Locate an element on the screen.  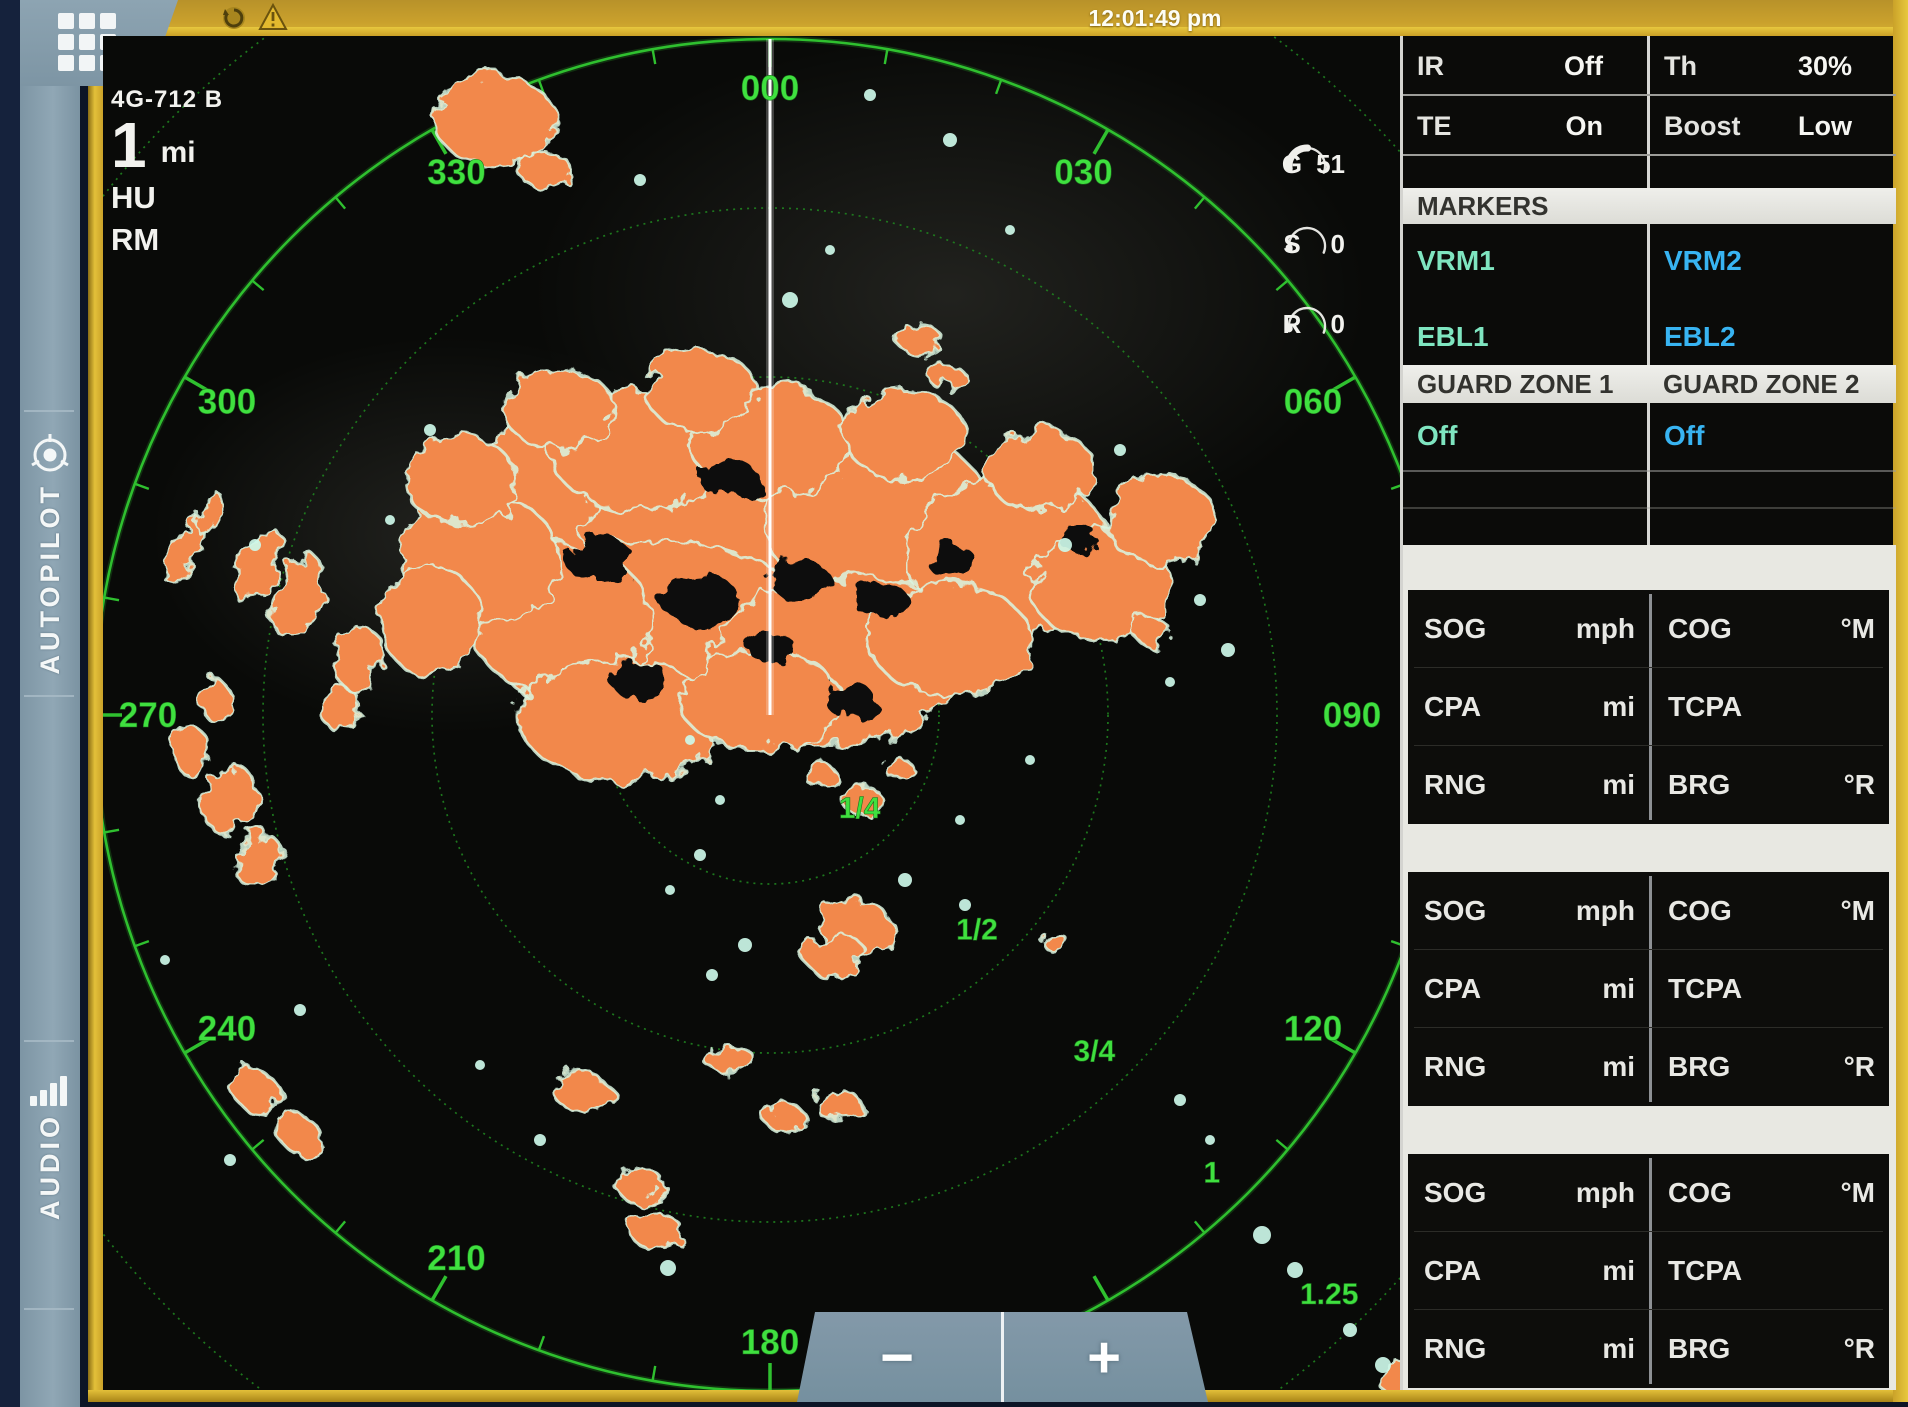
clock: 12:01:49 pm is located at coordinates (1155, 18).